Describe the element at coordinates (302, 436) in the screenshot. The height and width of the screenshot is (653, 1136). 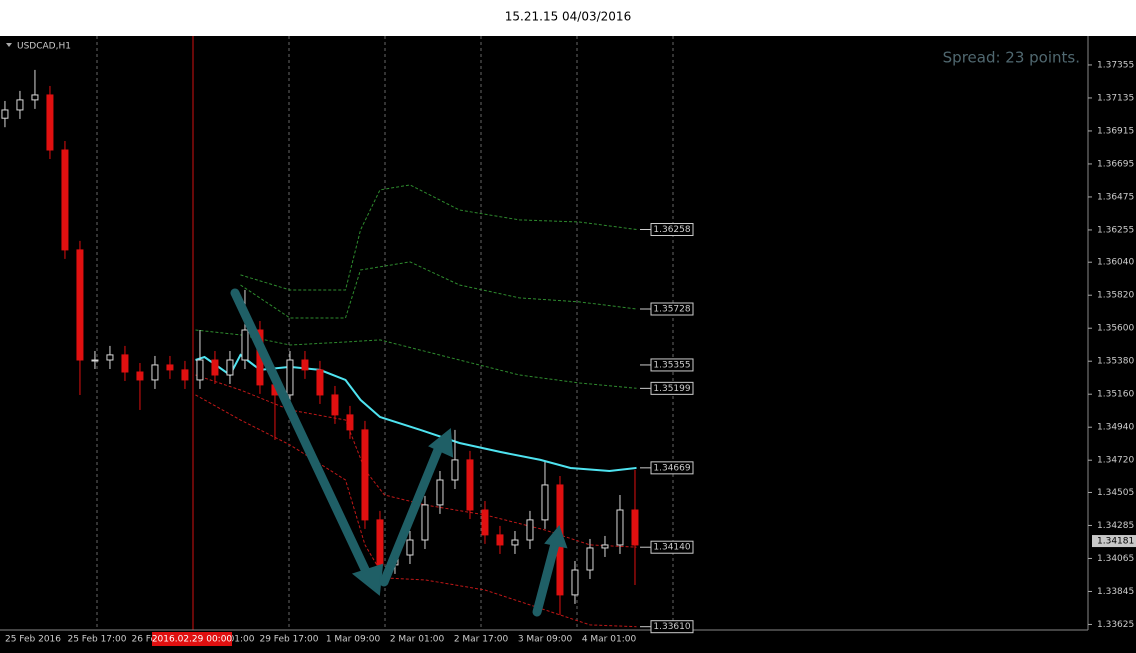
I see `arrow-down` at that location.